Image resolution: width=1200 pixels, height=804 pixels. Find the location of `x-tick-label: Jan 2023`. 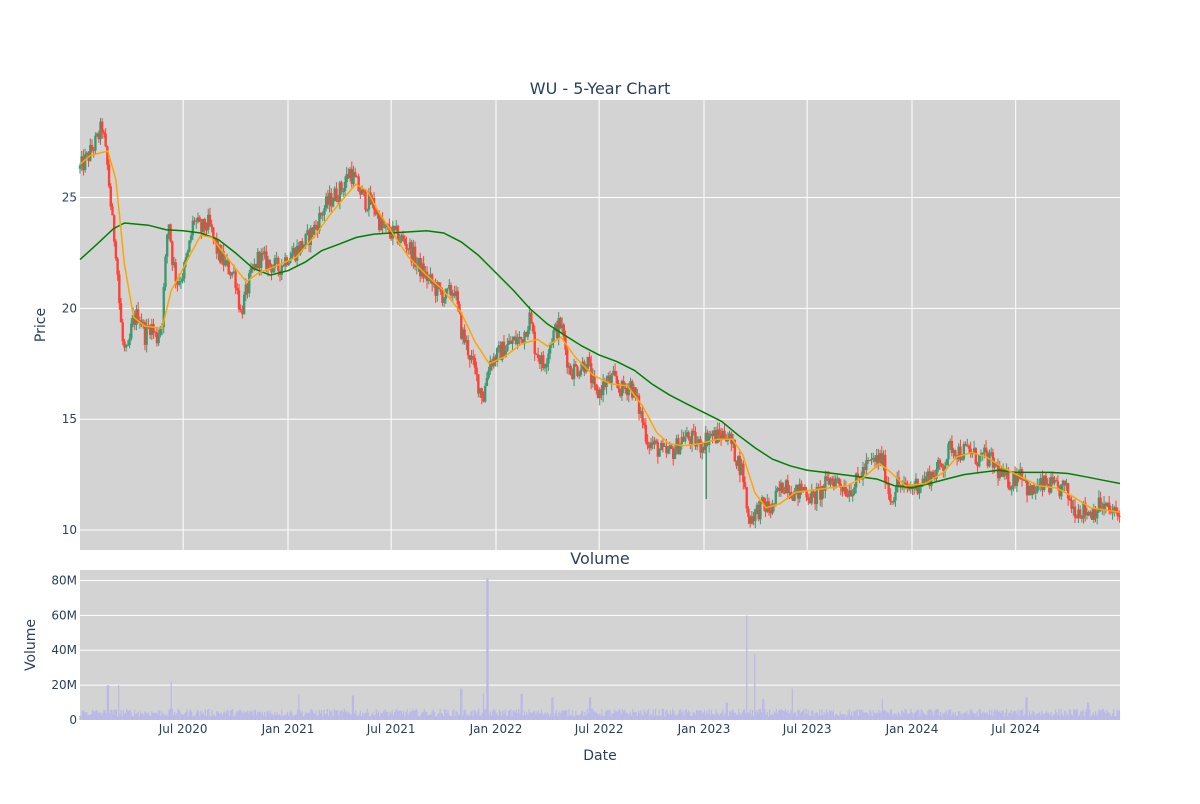

x-tick-label: Jan 2023 is located at coordinates (704, 729).